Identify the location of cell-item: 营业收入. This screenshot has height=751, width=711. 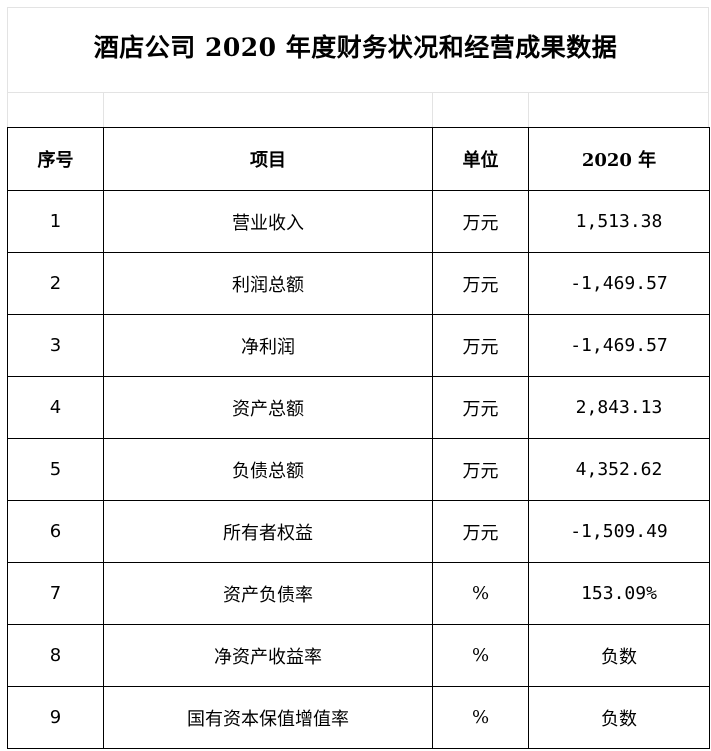
(268, 221).